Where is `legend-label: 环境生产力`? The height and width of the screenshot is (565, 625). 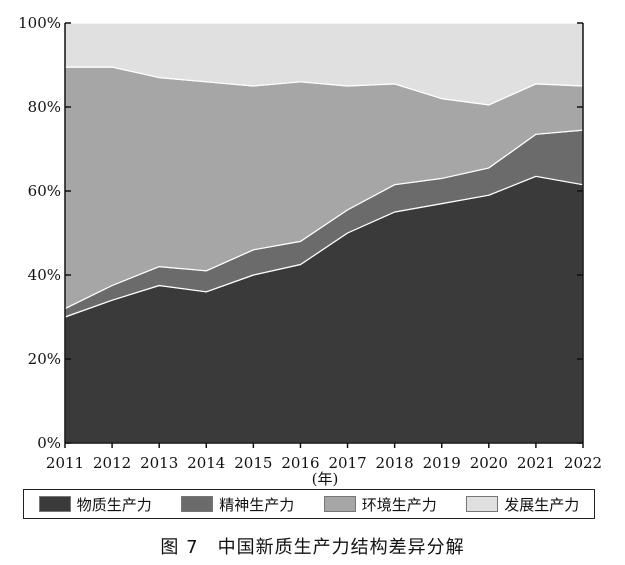 legend-label: 环境生产力 is located at coordinates (399, 504).